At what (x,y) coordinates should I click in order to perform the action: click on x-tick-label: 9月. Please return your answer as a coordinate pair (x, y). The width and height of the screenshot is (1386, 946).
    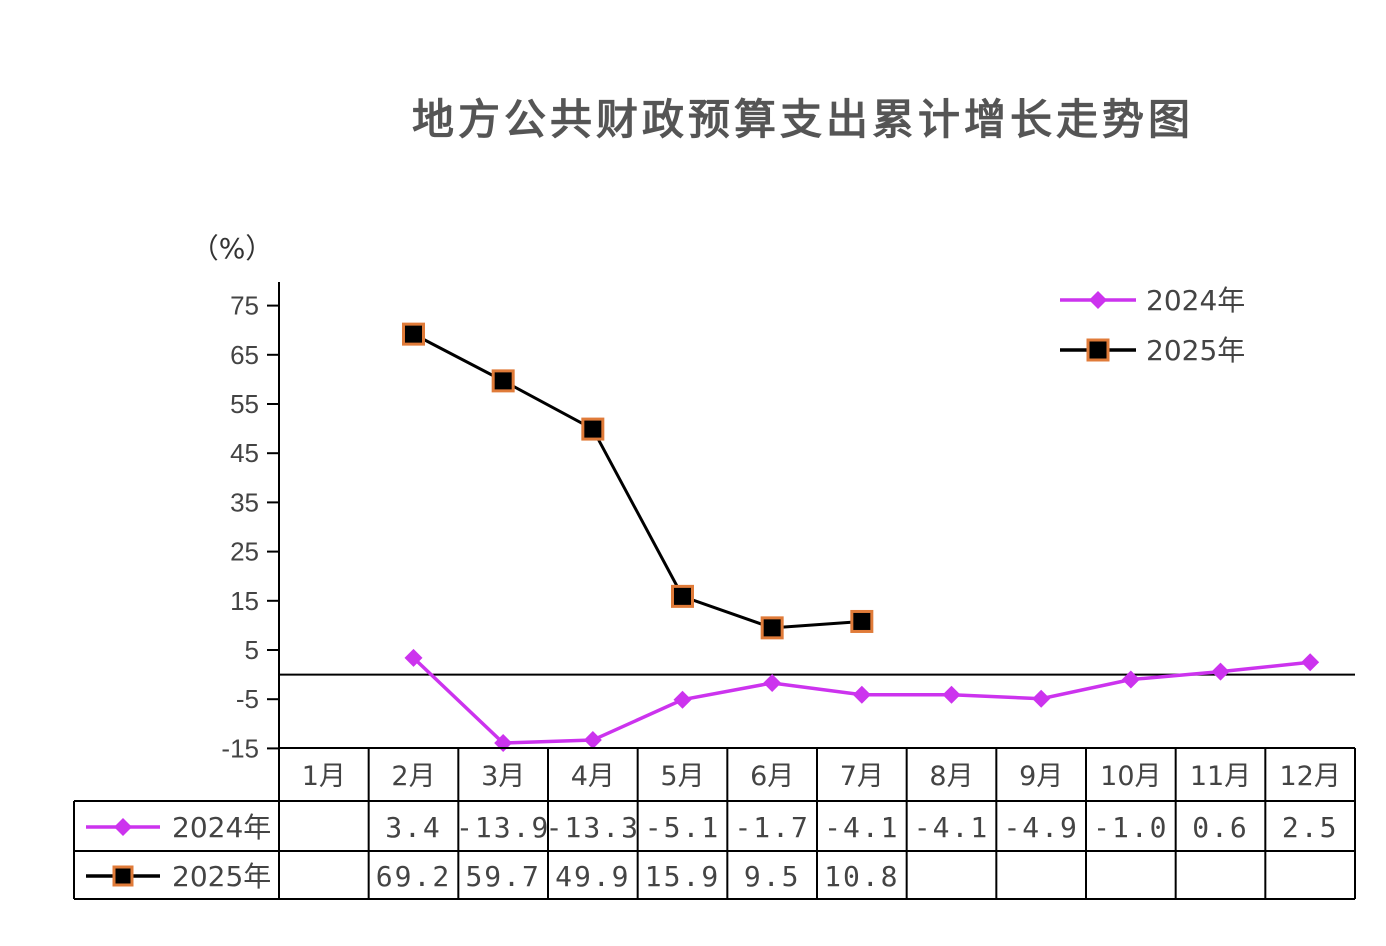
    Looking at the image, I should click on (1041, 776).